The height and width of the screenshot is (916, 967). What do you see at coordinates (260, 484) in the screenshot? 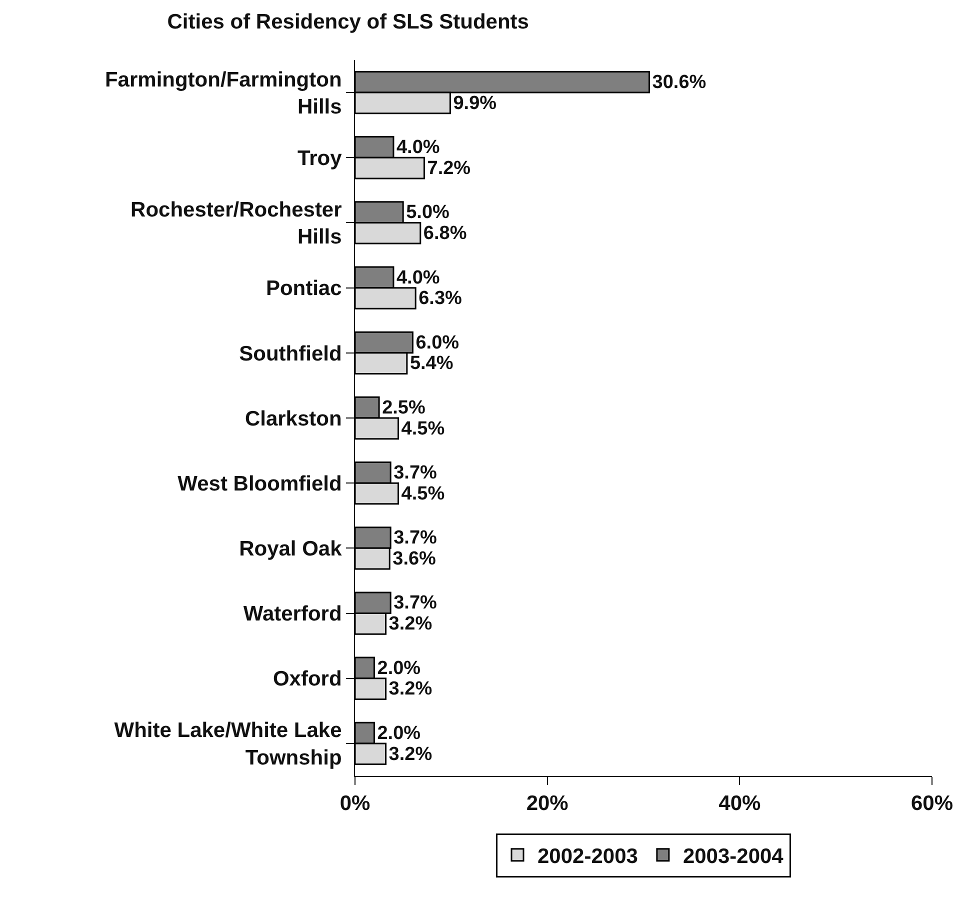
I see `y-tick-label: West Bloomfield` at bounding box center [260, 484].